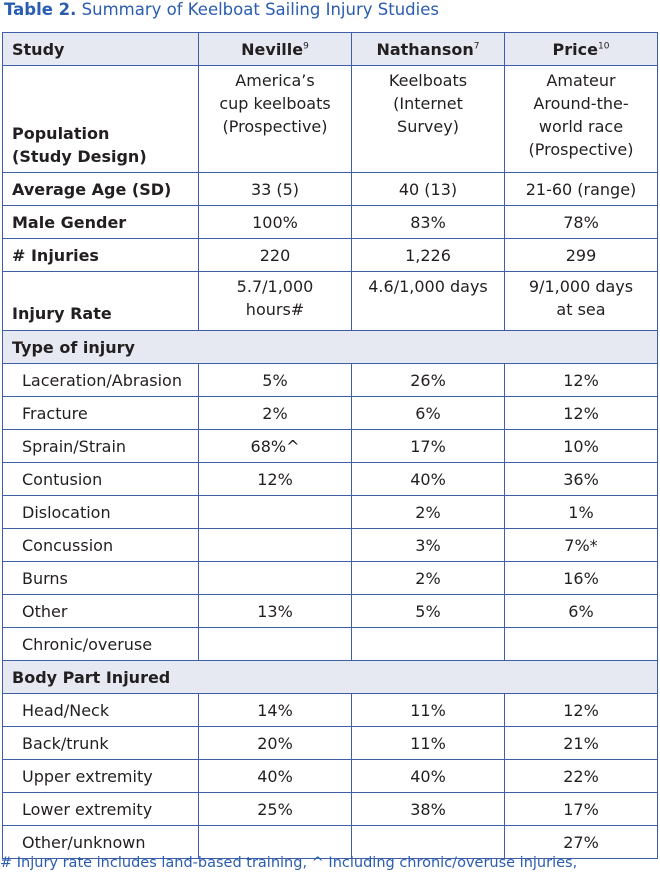  Describe the element at coordinates (428, 80) in the screenshot. I see `cell-line: Keelboats` at that location.